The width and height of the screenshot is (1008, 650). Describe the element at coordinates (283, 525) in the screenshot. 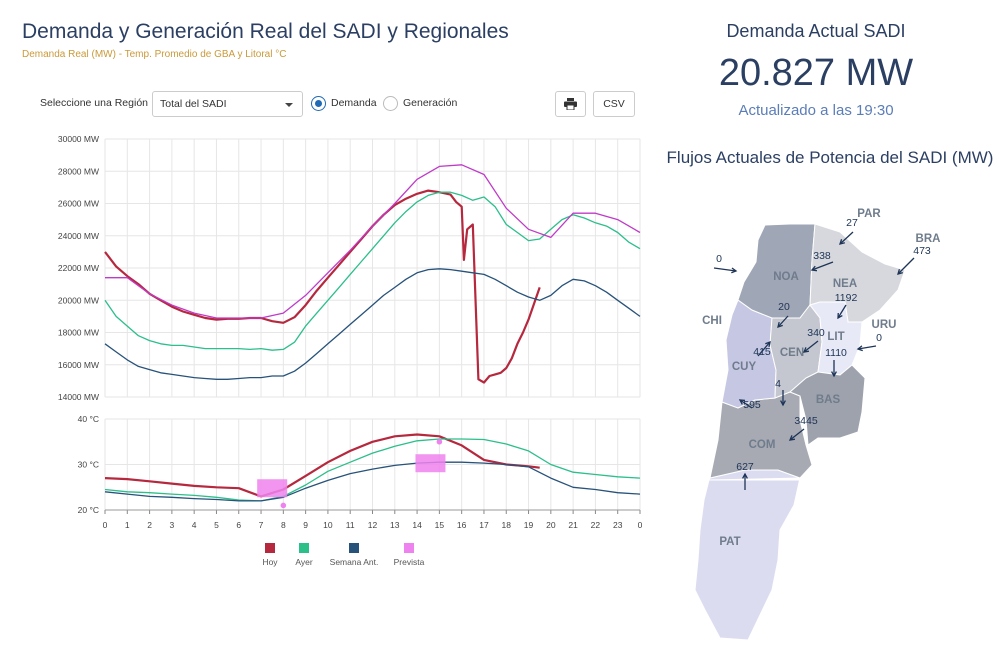

I see `x-tick-label: 8` at that location.